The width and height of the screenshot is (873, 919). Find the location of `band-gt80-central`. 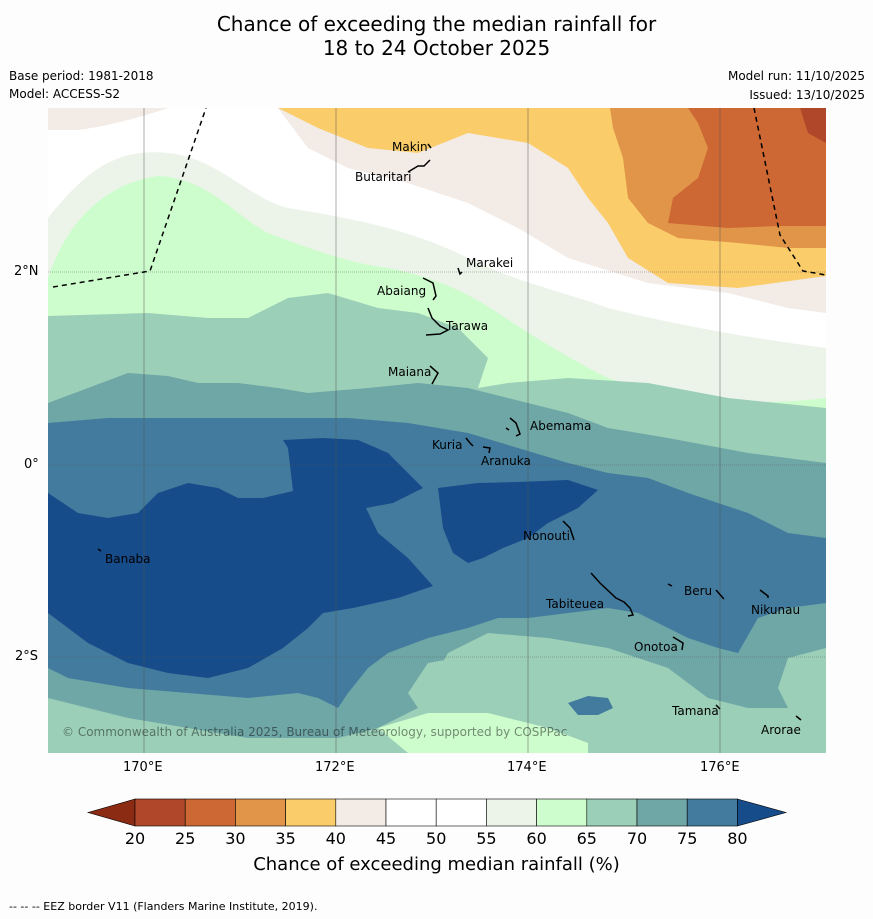

band-gt80-central is located at coordinates (518, 521).